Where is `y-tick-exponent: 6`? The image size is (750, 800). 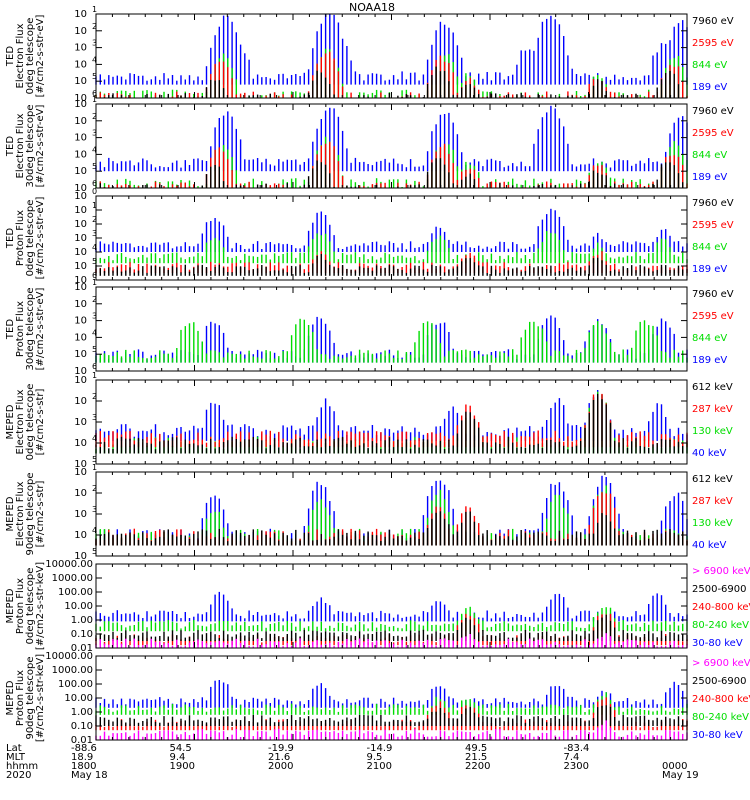 y-tick-exponent: 6 is located at coordinates (94, 366).